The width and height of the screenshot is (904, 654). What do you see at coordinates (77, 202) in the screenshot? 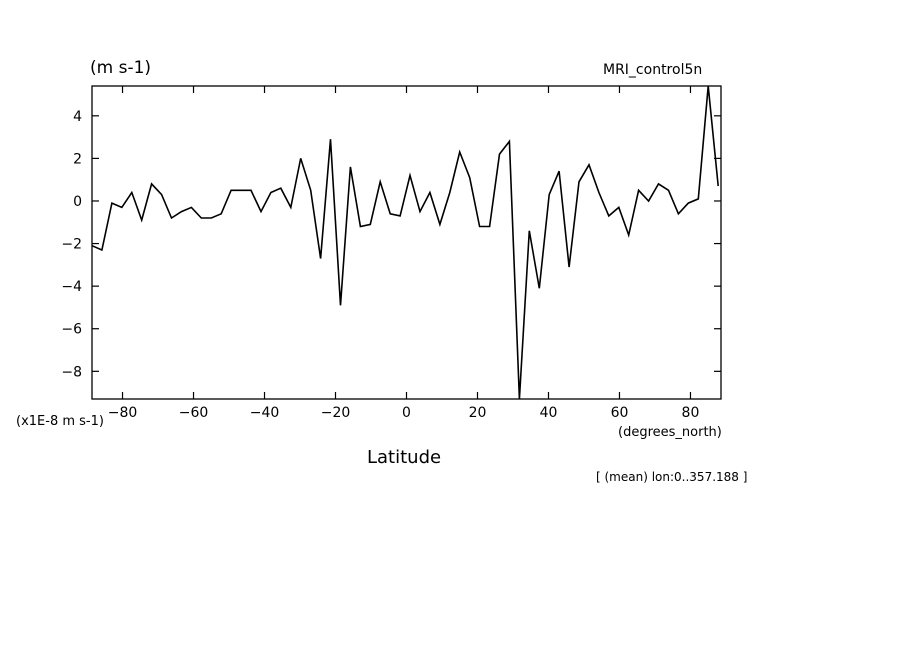
I see `y-tick-label: 0` at bounding box center [77, 202].